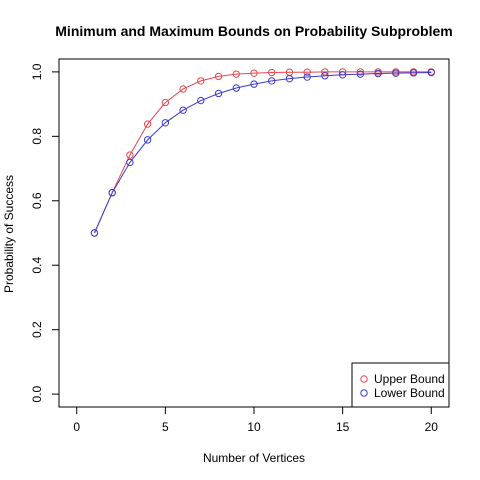 The image size is (480, 480). What do you see at coordinates (76, 427) in the screenshot?
I see `x-tick-label: 0` at bounding box center [76, 427].